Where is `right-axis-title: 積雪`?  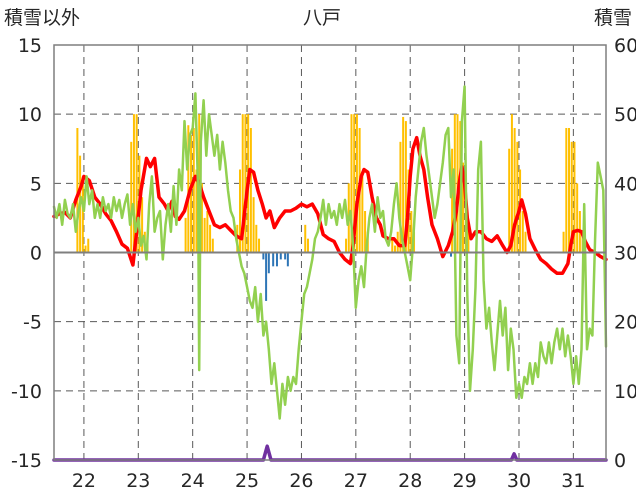 right-axis-title: 積雪 is located at coordinates (613, 18).